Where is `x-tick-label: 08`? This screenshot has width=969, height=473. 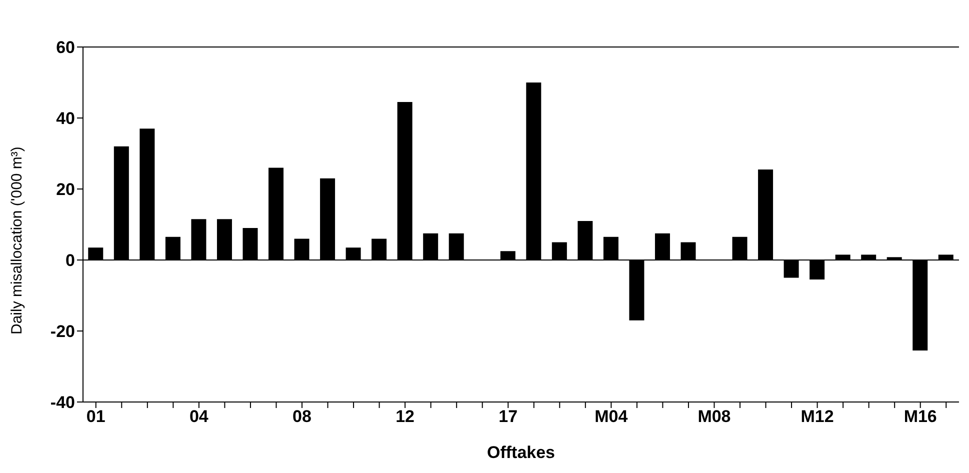
x-tick-label: 08 is located at coordinates (302, 416).